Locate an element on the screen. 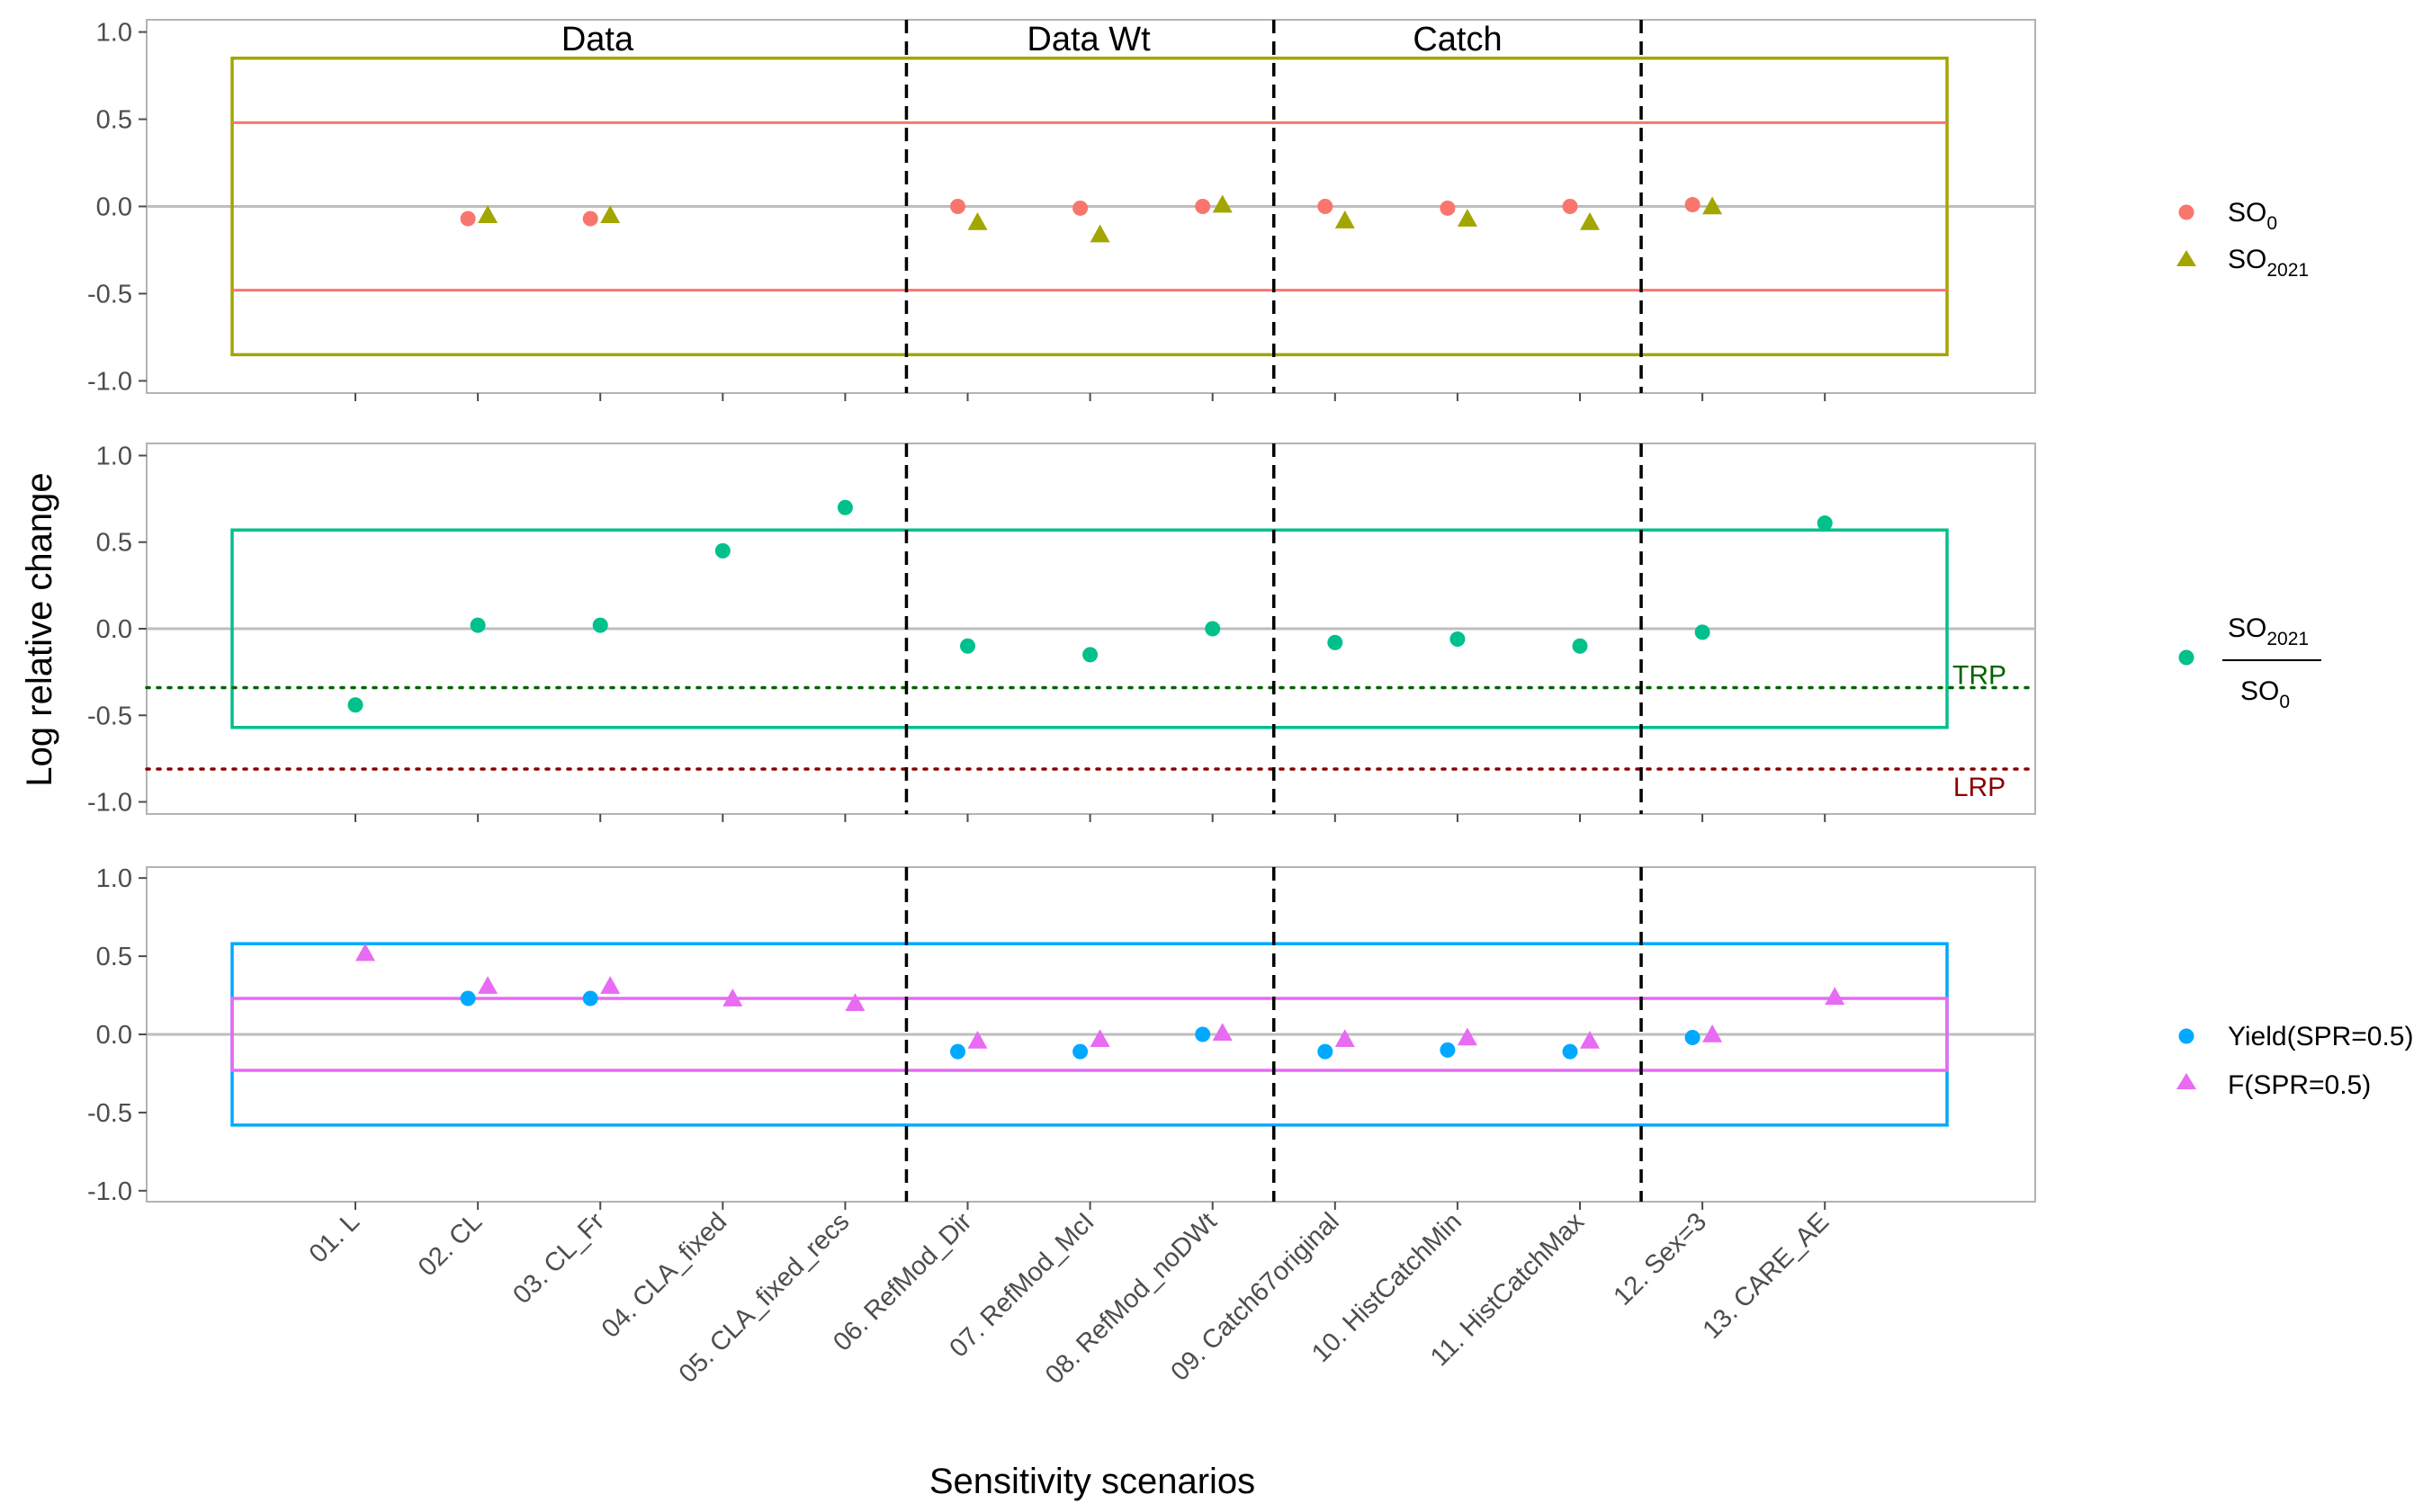 This screenshot has width=2423, height=1512. group-label: Catch is located at coordinates (1457, 39).